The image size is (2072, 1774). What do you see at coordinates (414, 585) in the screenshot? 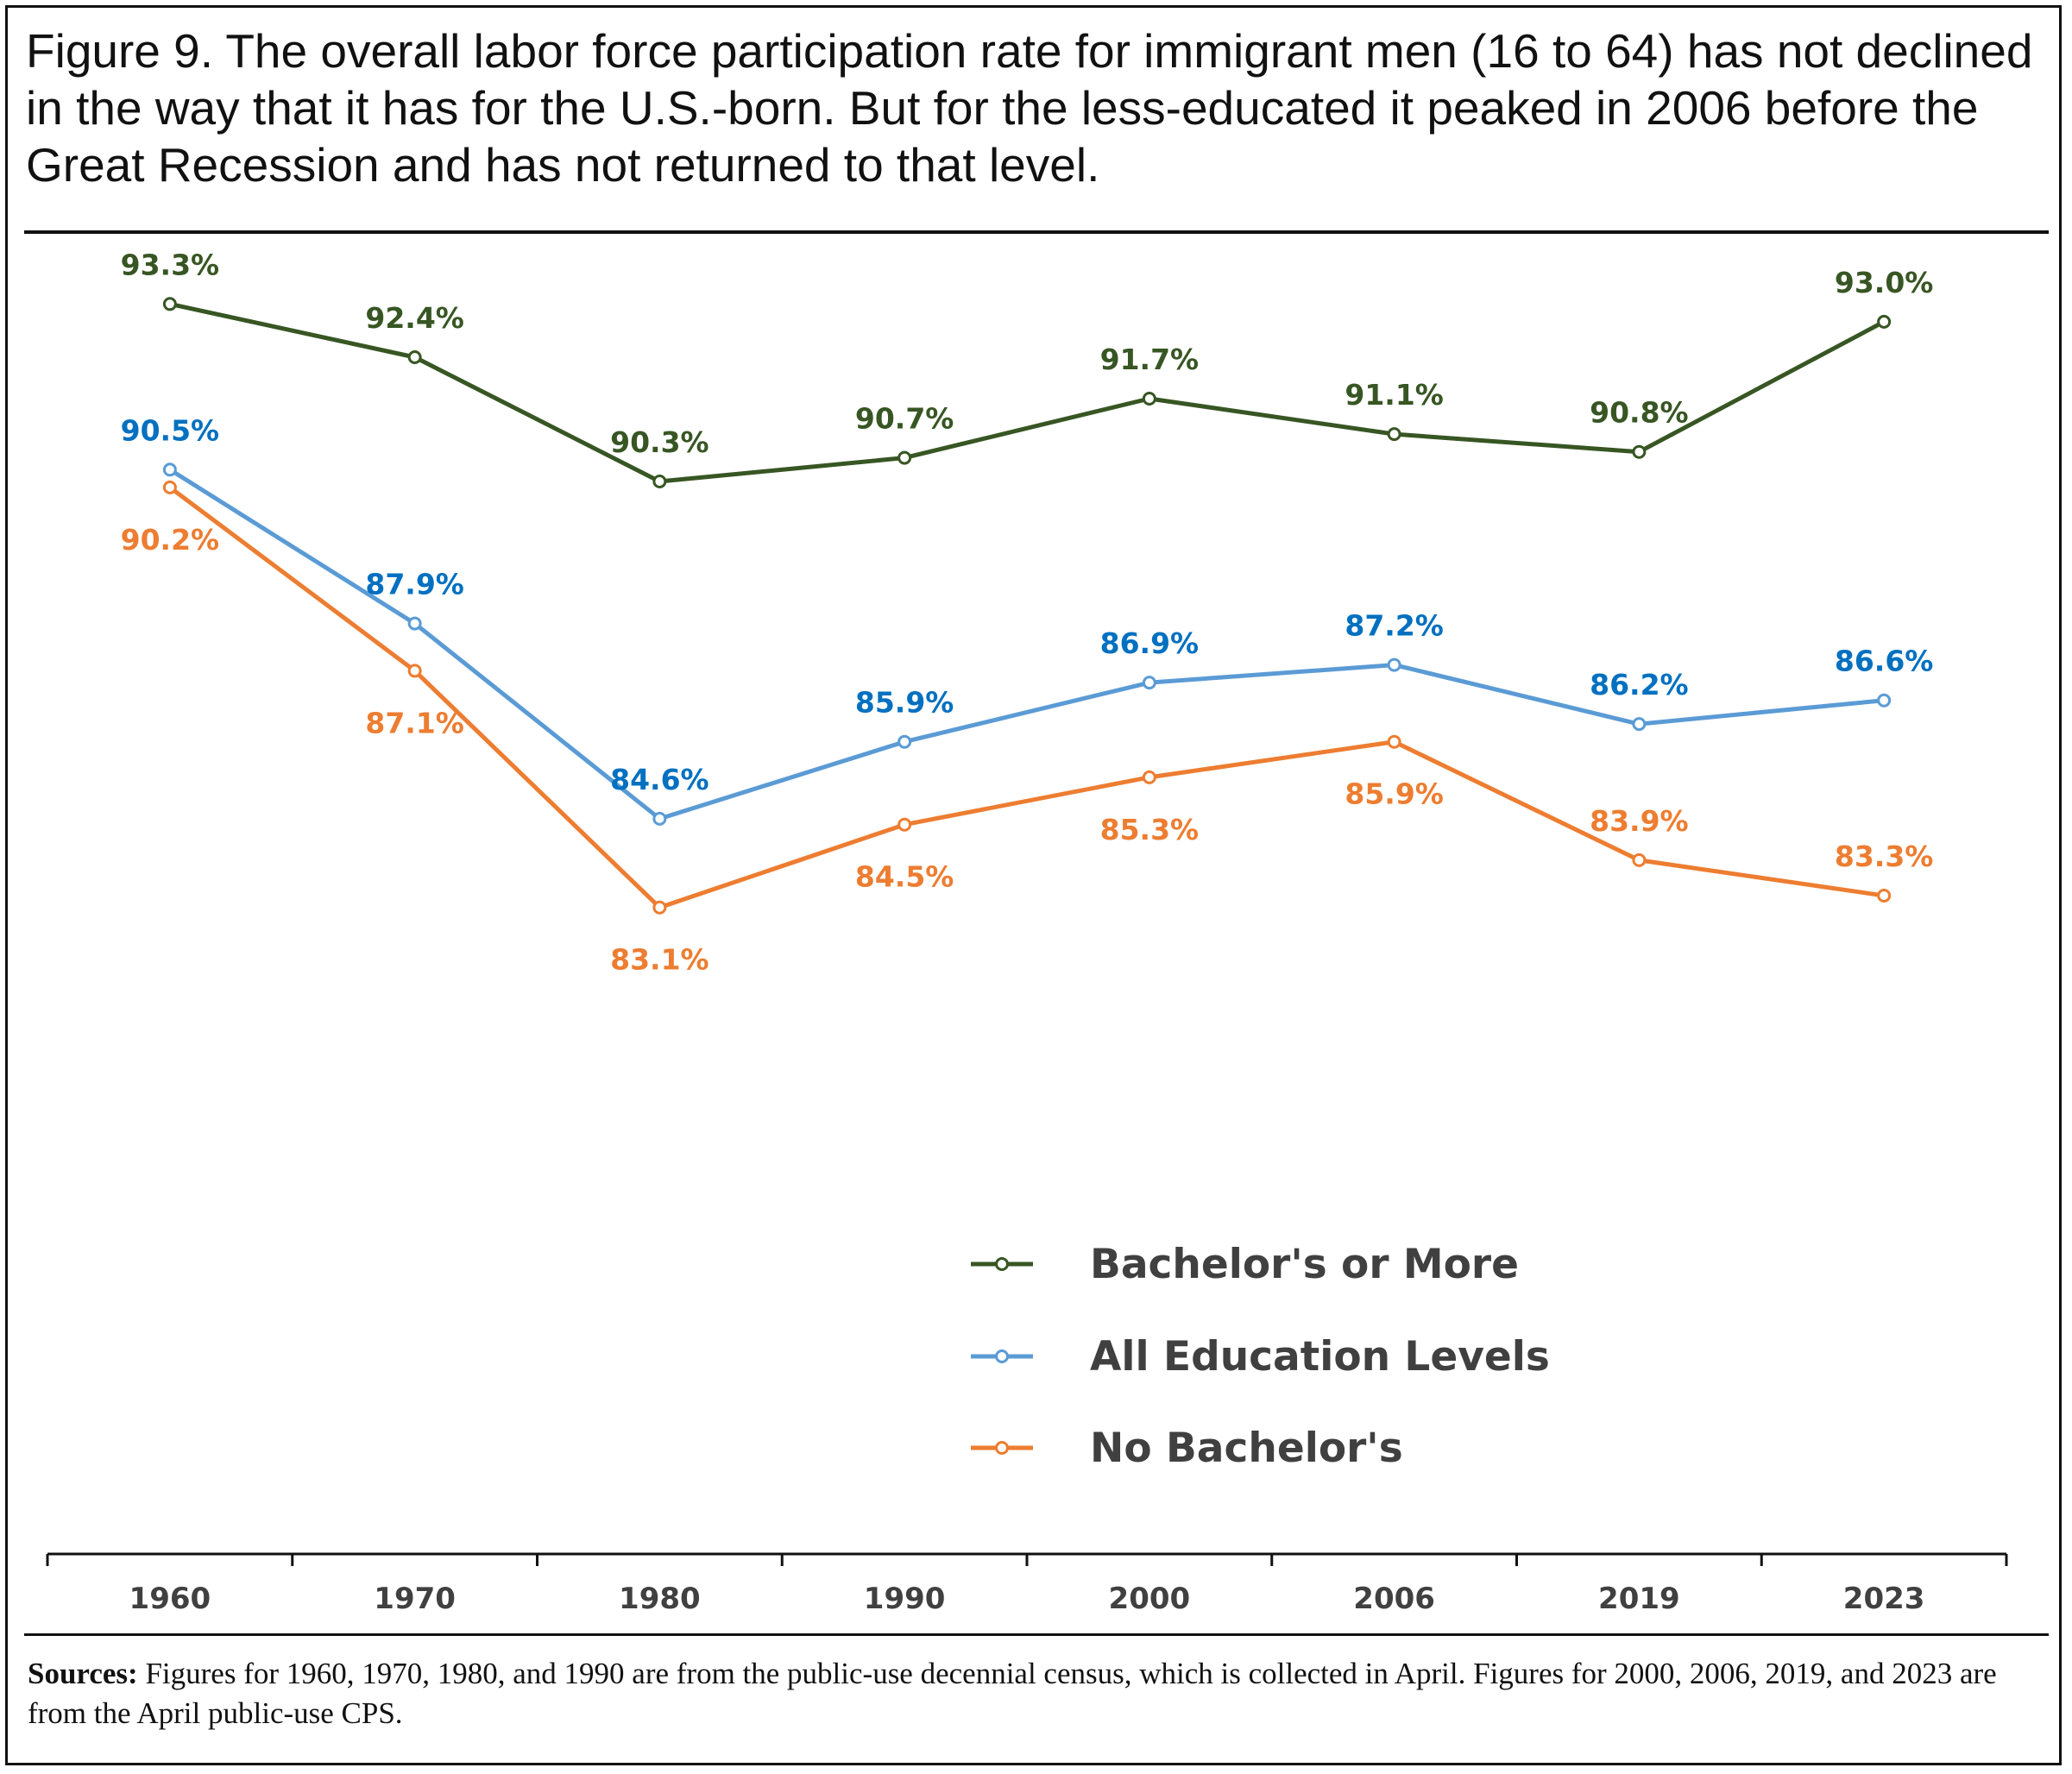
I see `data-label: 87.9%` at bounding box center [414, 585].